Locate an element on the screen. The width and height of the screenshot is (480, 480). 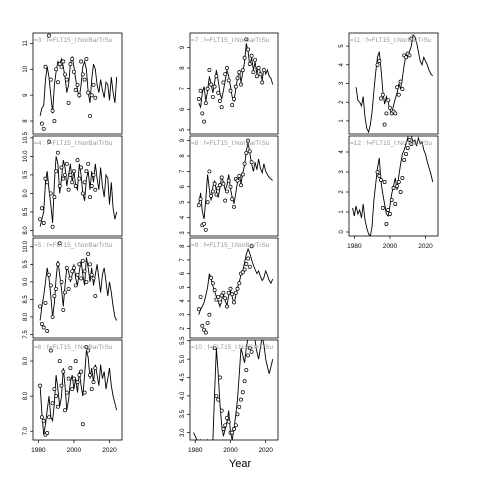
panel-9-frame is located at coordinates (393, 83).